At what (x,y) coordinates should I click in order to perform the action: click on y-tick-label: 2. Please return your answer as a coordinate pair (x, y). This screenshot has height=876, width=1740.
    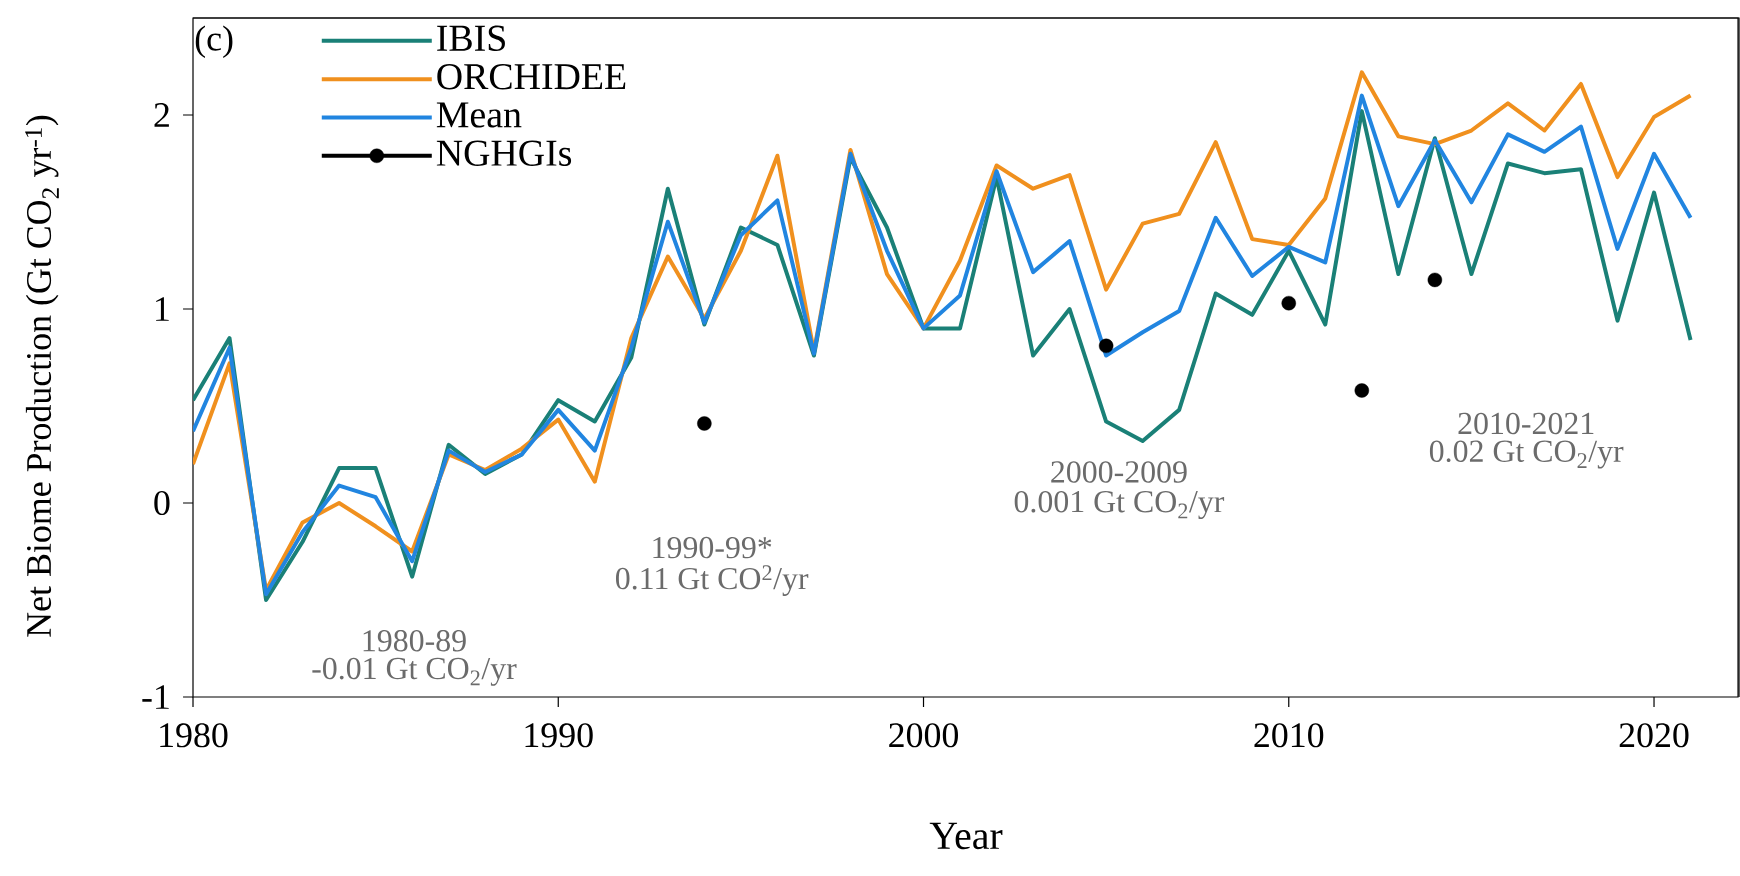
    Looking at the image, I should click on (161, 115).